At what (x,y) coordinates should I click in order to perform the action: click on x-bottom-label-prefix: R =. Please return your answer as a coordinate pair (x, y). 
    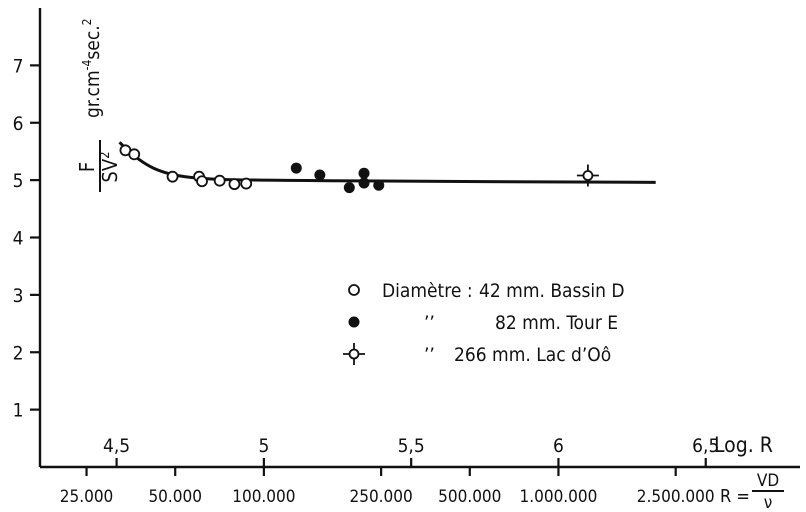
    Looking at the image, I should click on (735, 496).